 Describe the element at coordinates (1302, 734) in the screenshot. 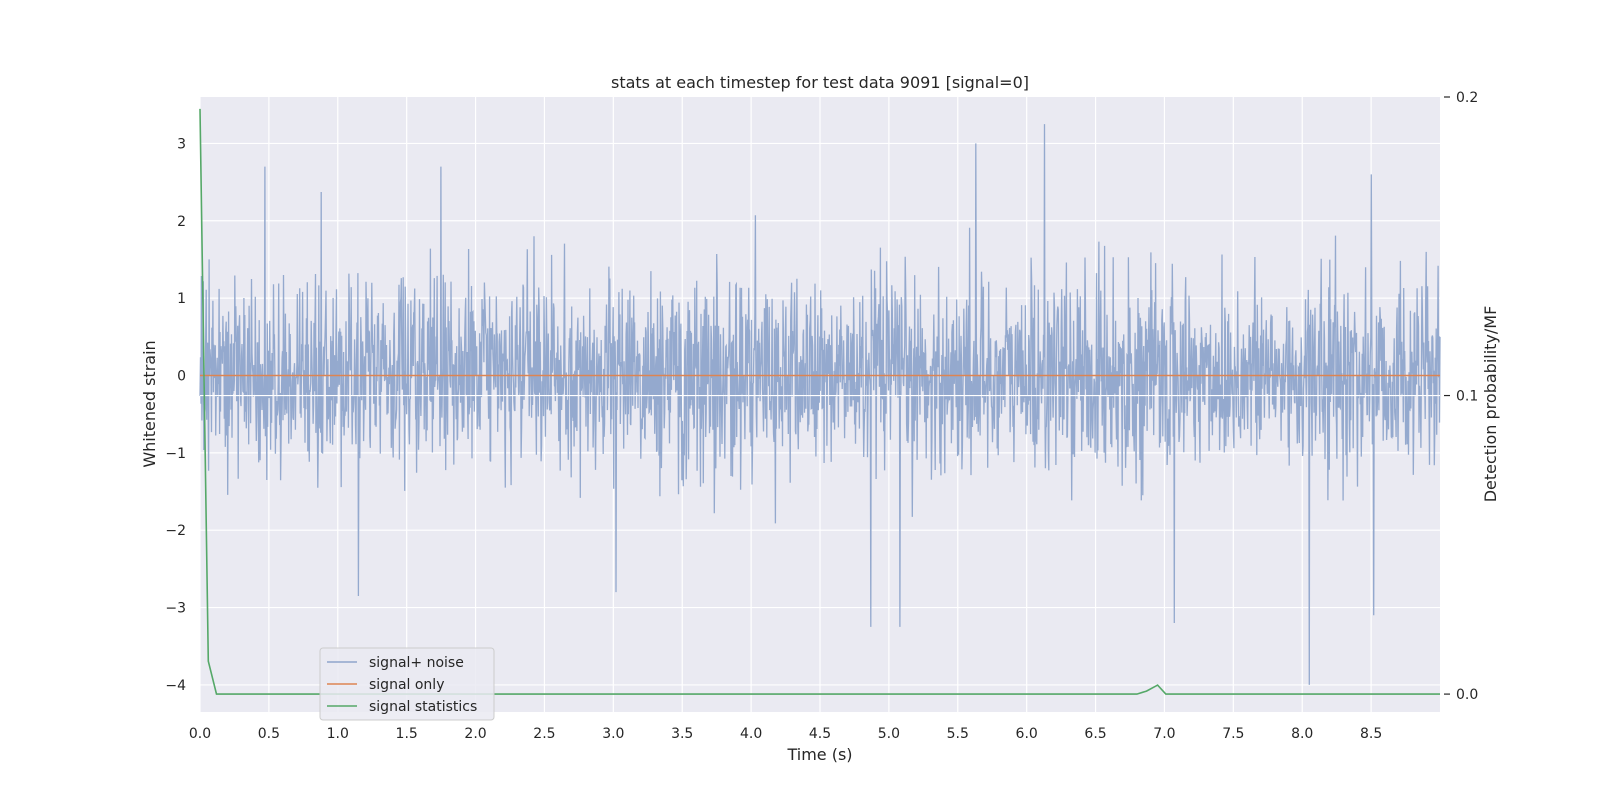

I see `x-tick-label: 8.0` at that location.